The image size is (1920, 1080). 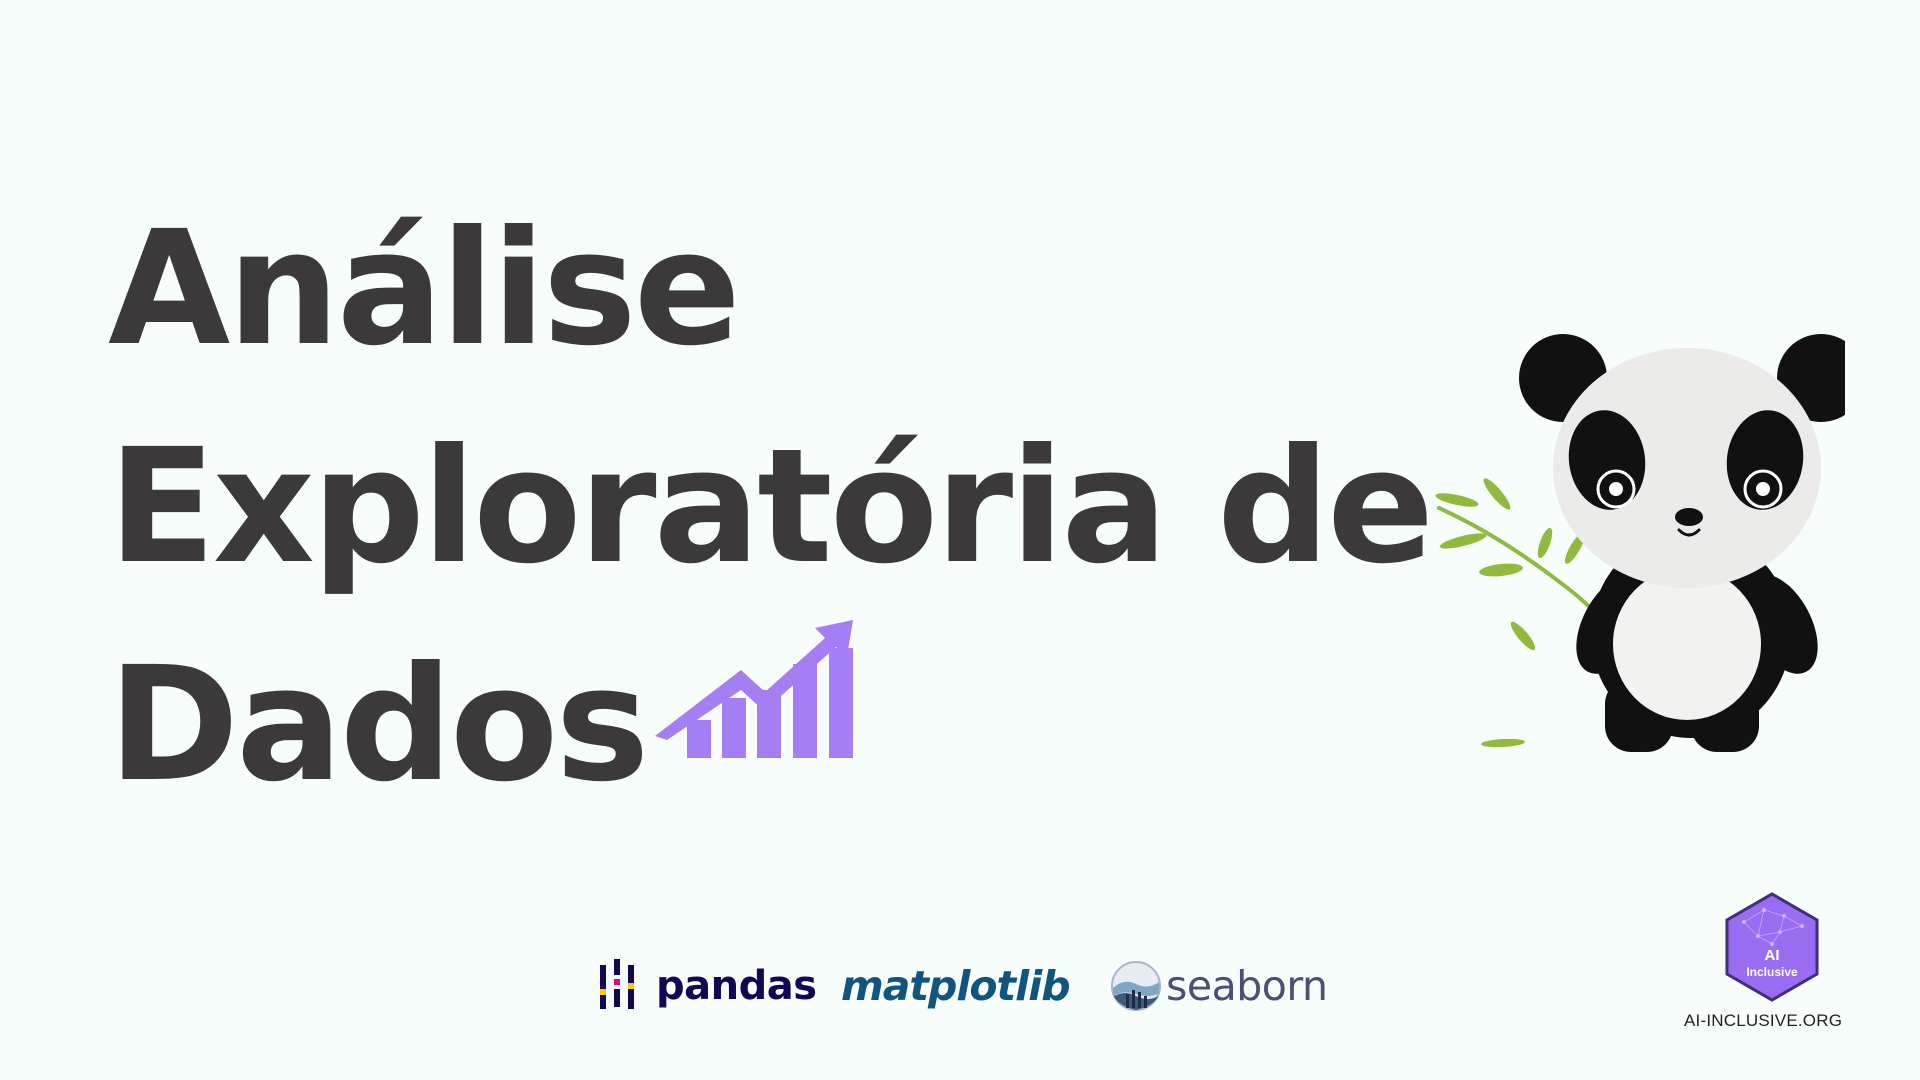 What do you see at coordinates (1772, 955) in the screenshot?
I see `badge-ai-text: AI` at bounding box center [1772, 955].